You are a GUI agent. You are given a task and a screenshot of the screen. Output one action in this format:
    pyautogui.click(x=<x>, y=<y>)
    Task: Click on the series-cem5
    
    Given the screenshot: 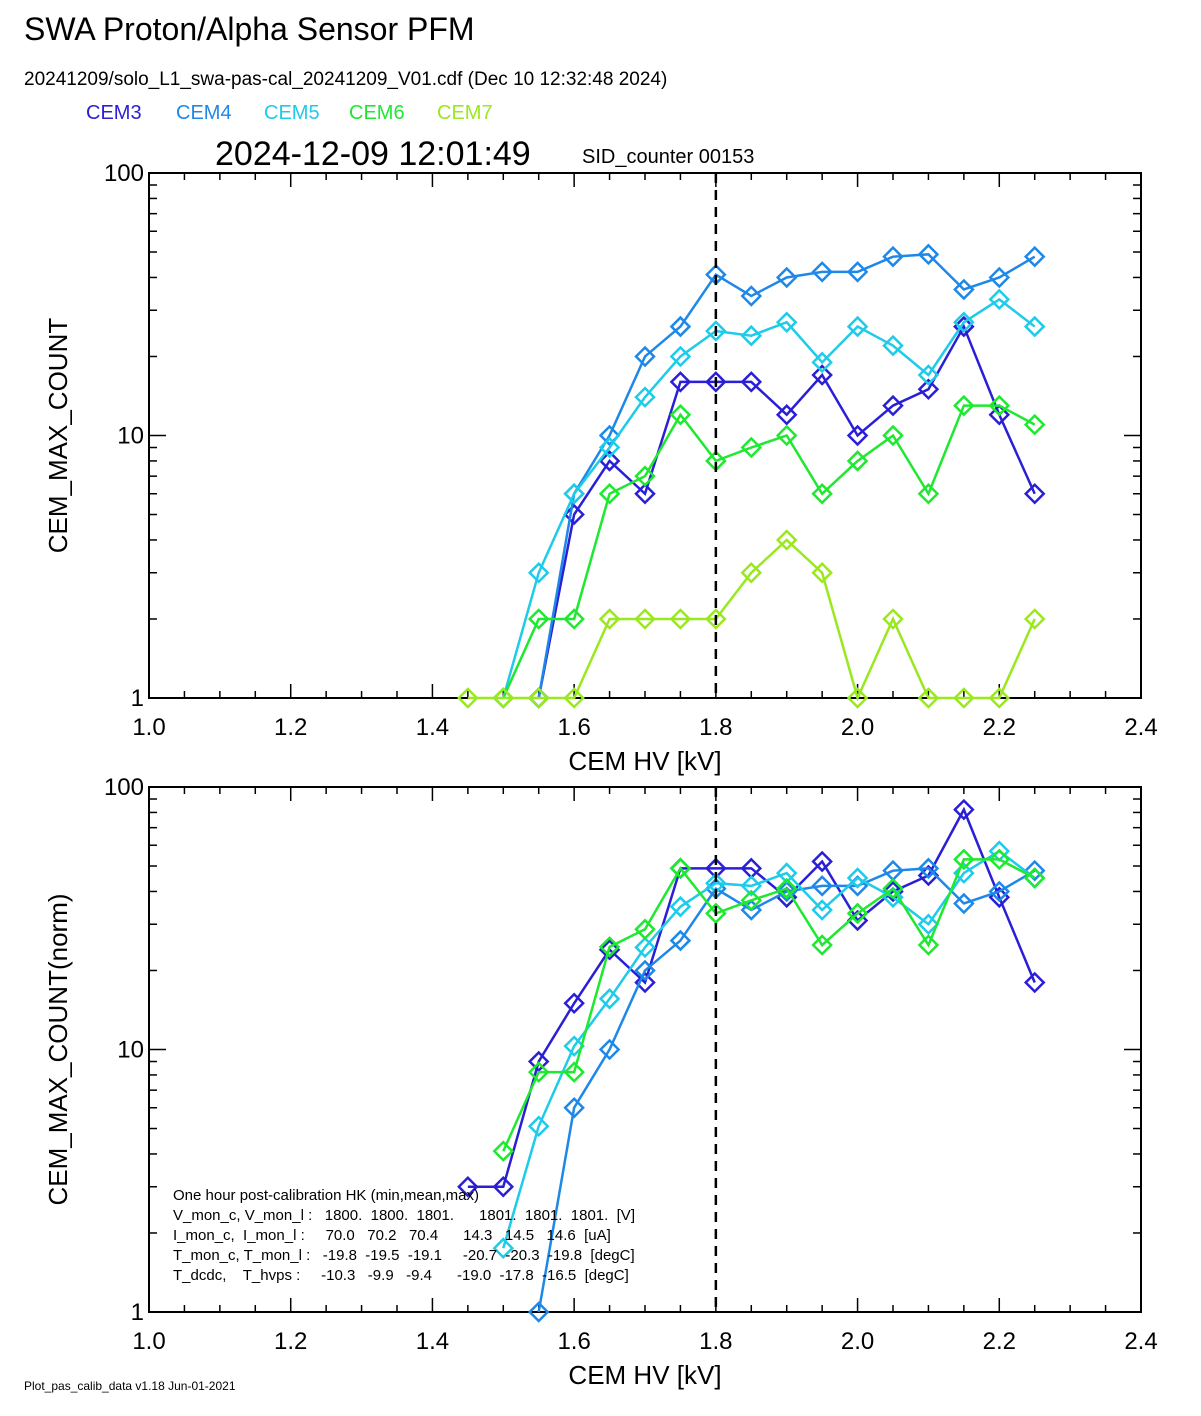 What is the action you would take?
    pyautogui.click(x=769, y=1049)
    